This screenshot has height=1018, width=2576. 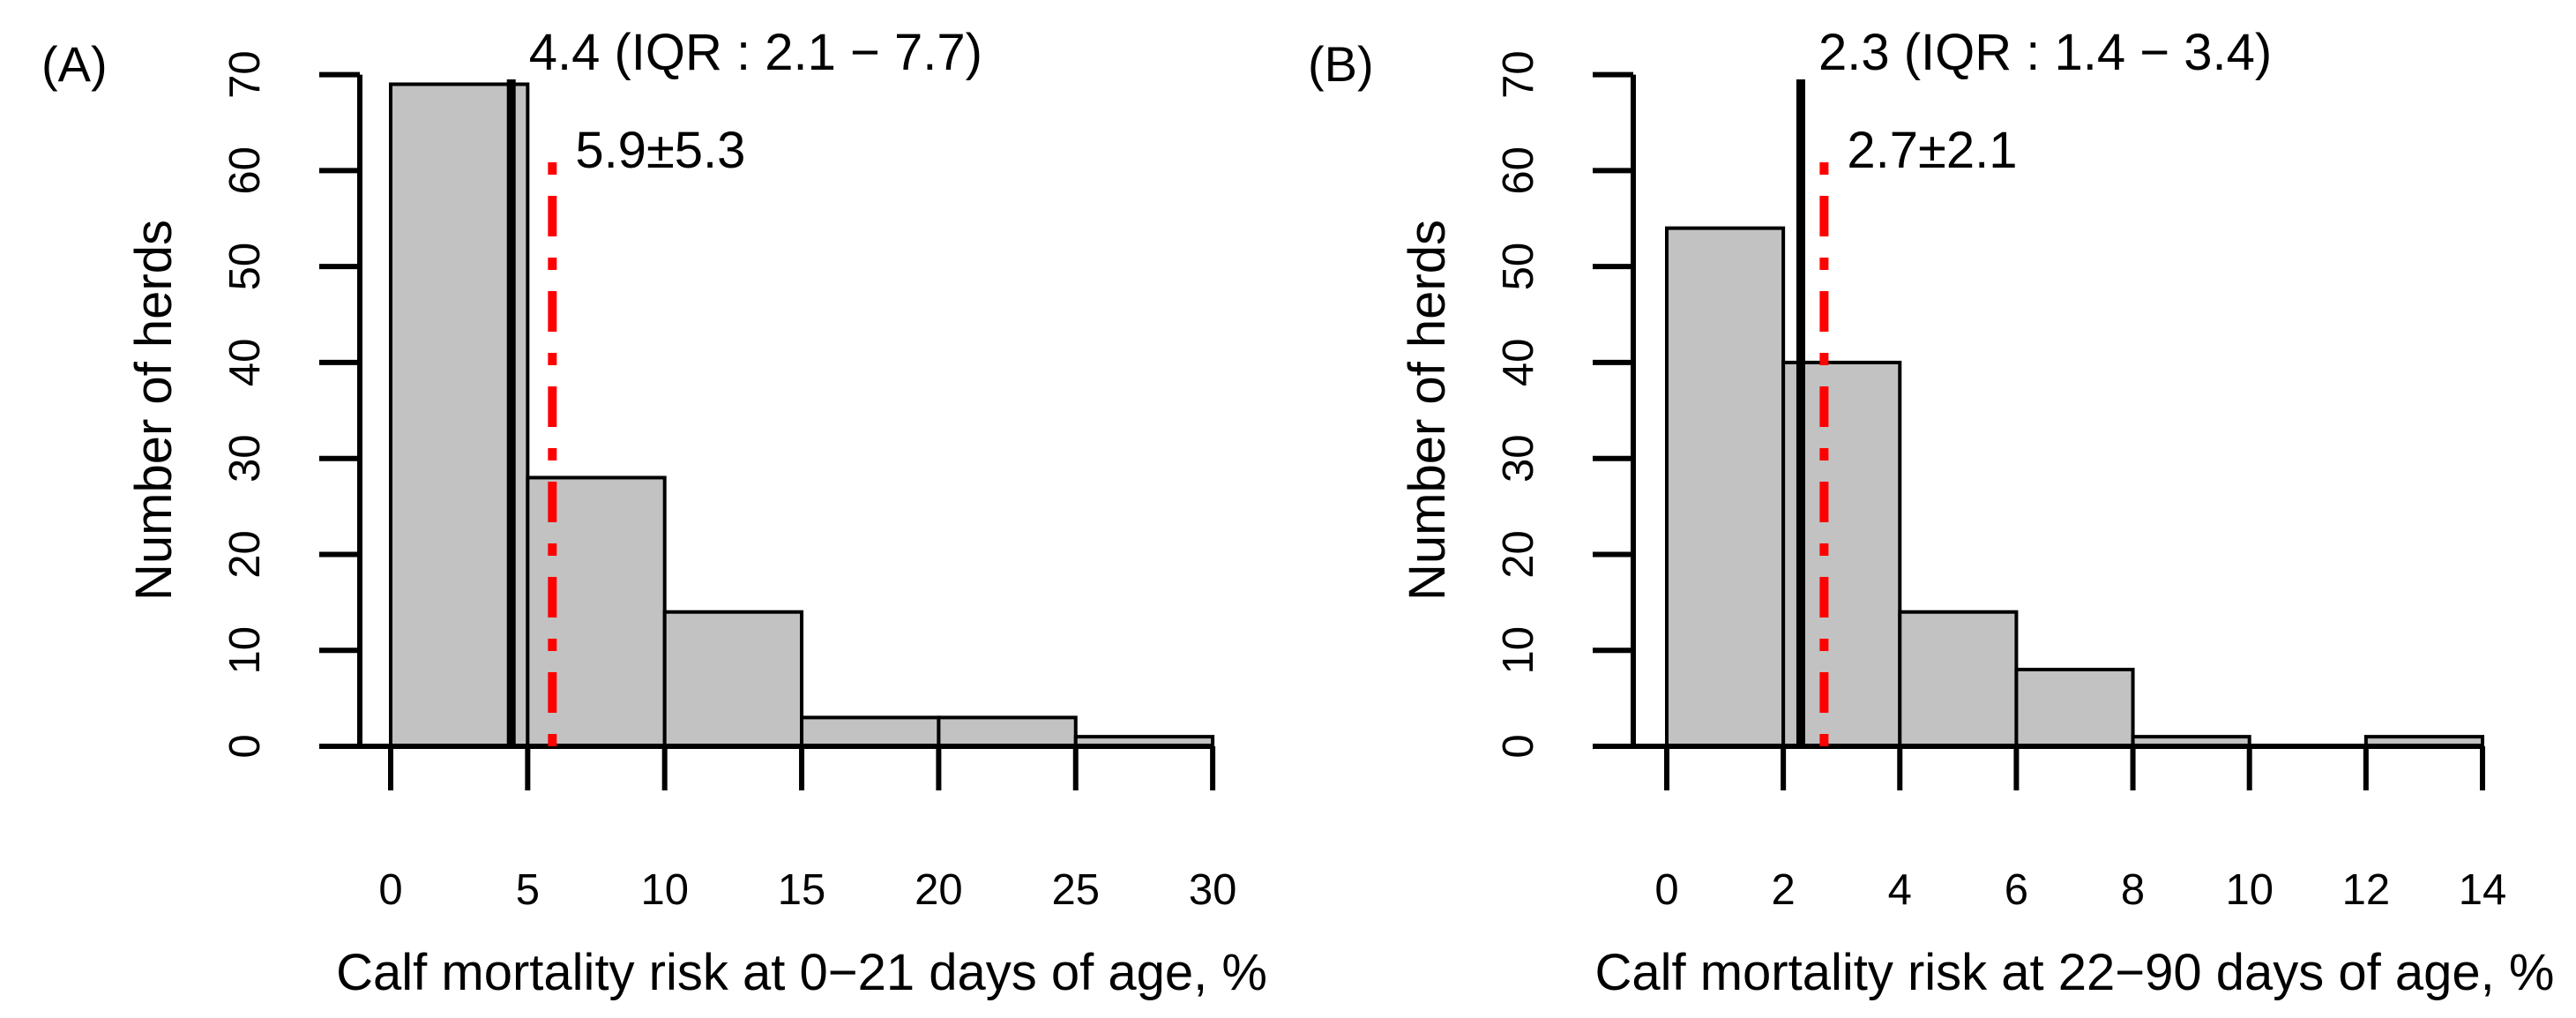 I want to click on x-tick-label: 30, so click(x=1213, y=890).